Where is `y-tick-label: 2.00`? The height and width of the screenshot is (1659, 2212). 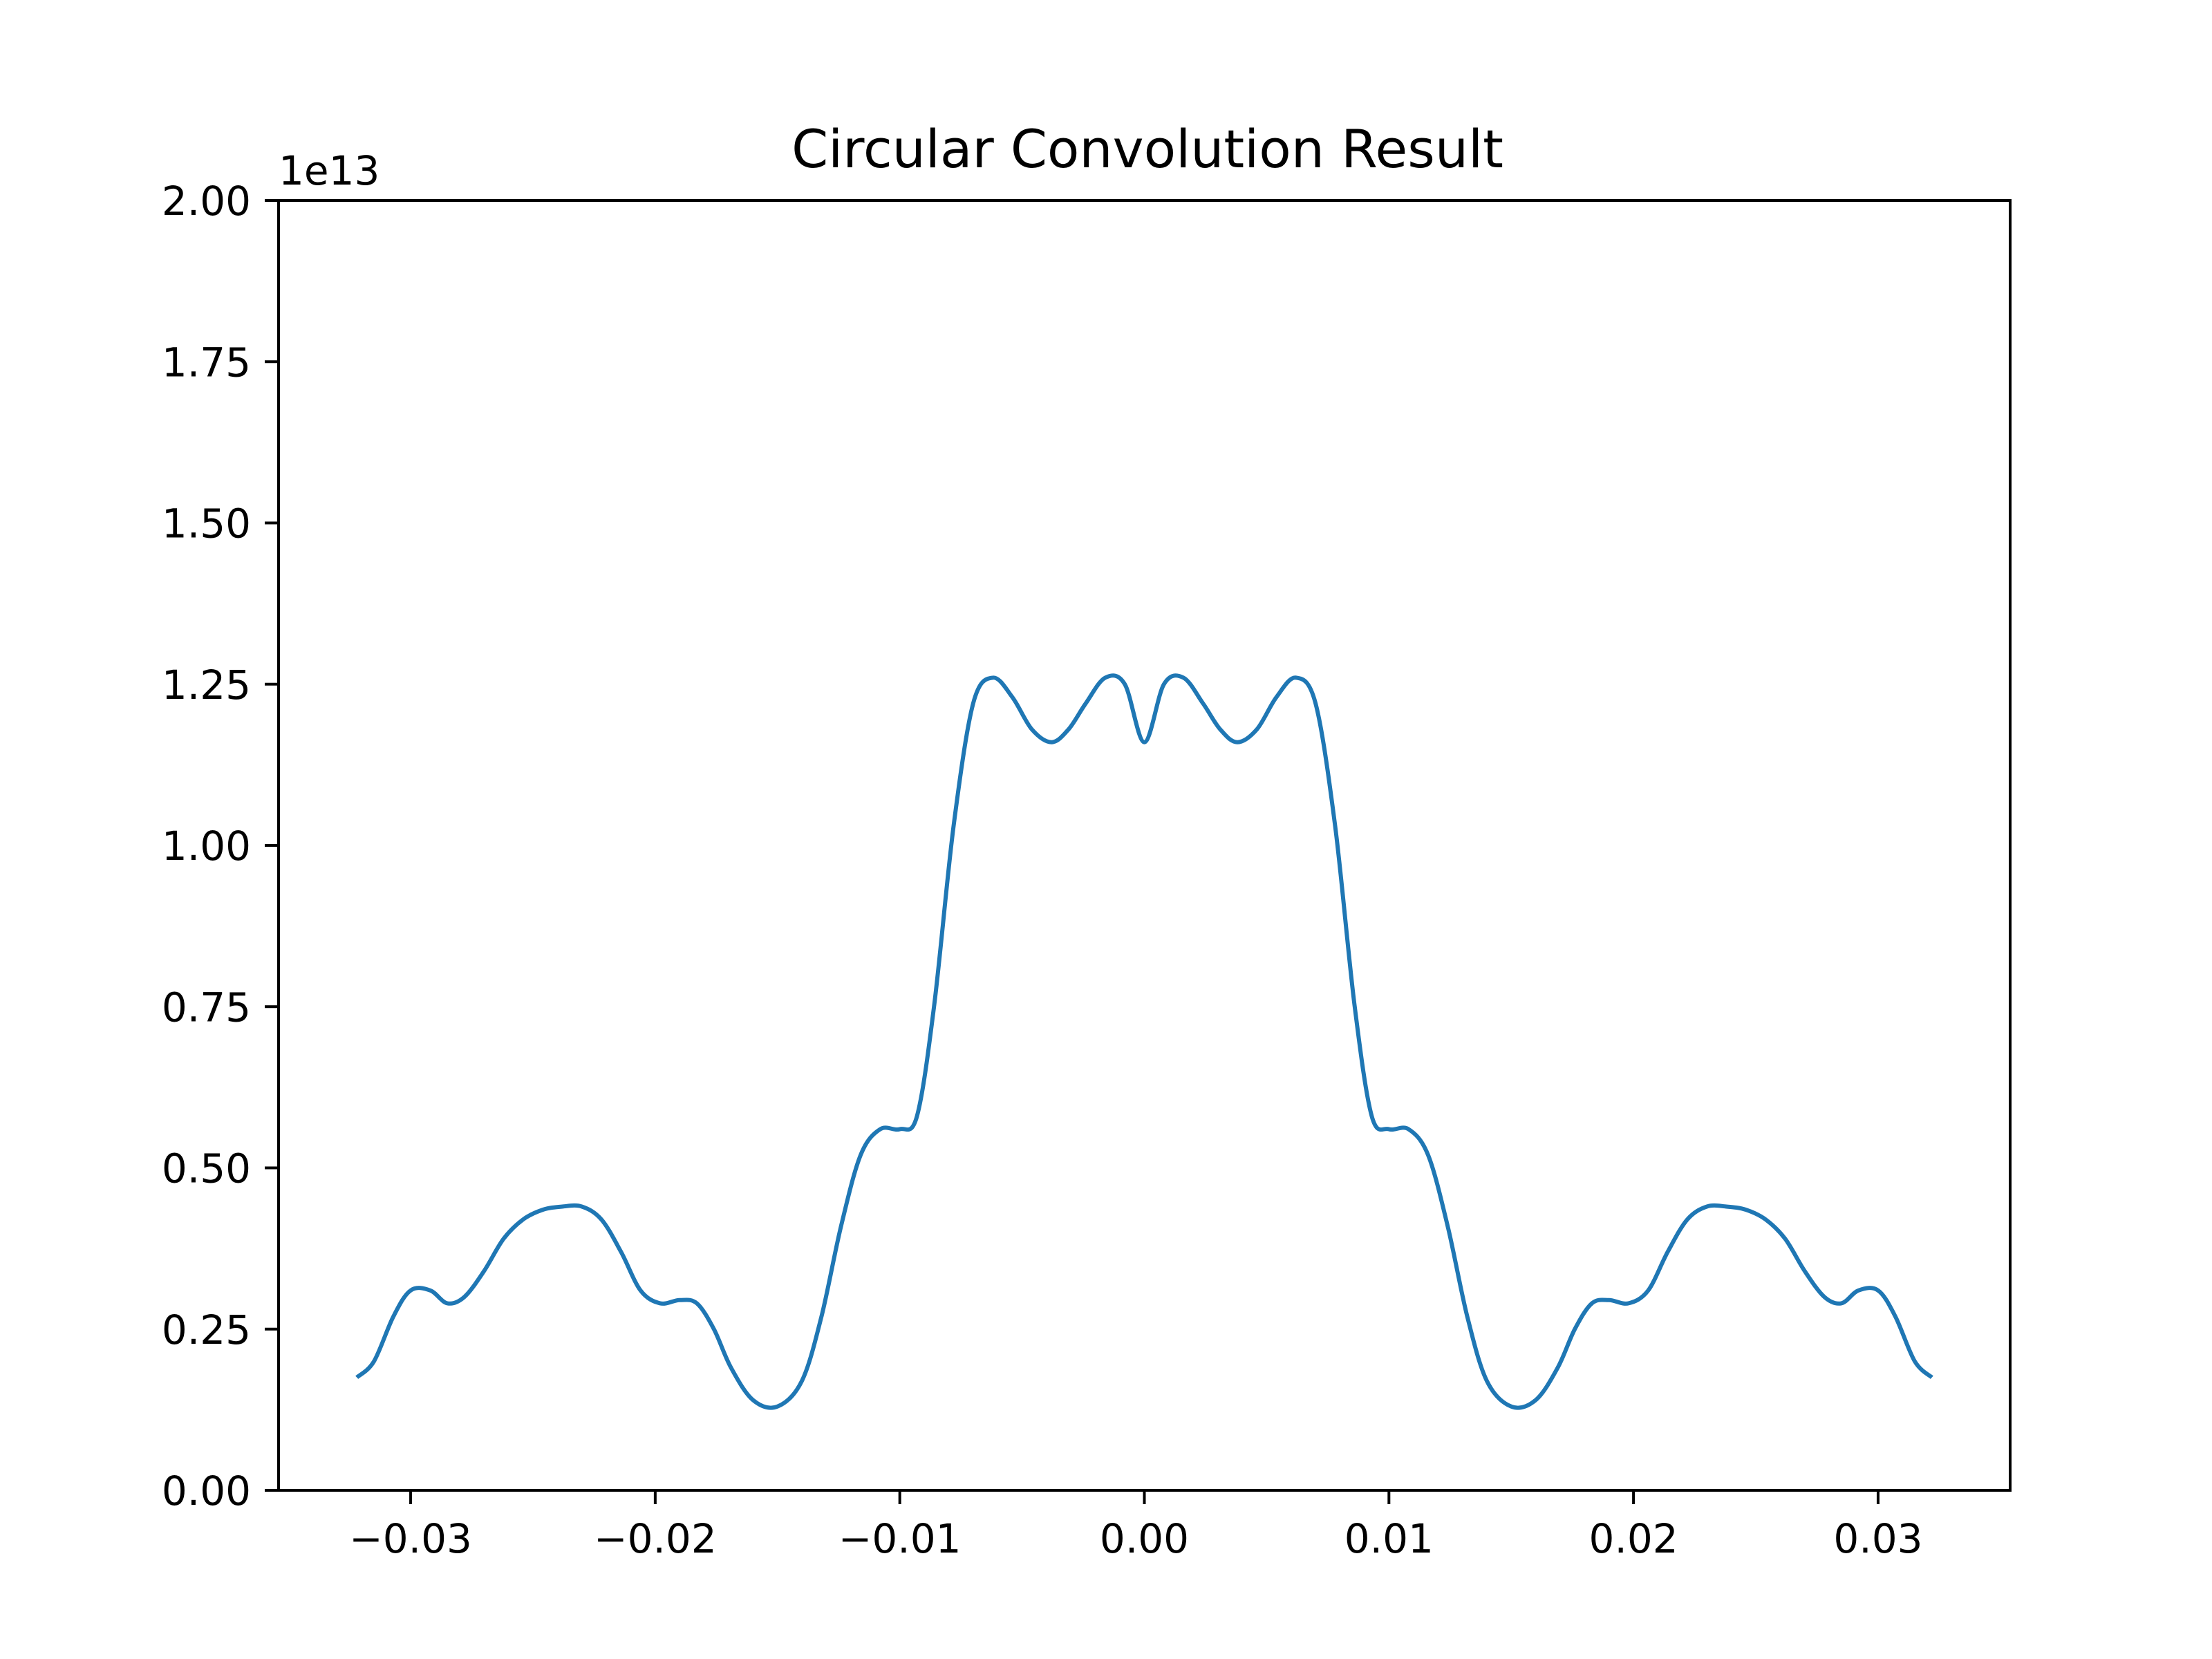
y-tick-label: 2.00 is located at coordinates (206, 201).